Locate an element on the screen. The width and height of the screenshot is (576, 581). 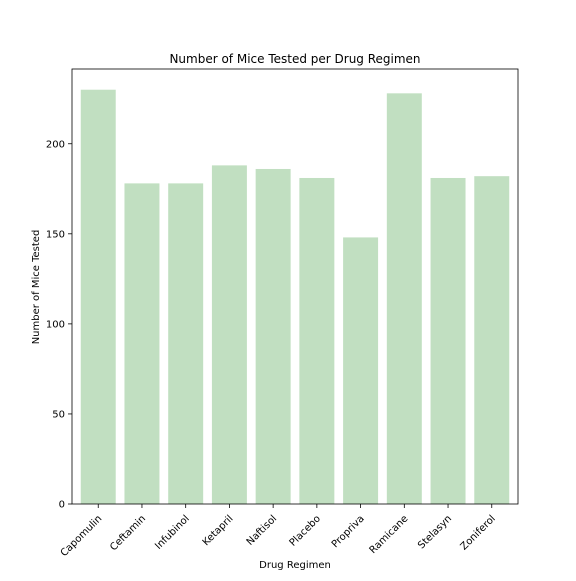
y-axis: 0 50 100 150 200 is located at coordinates (59, 325).